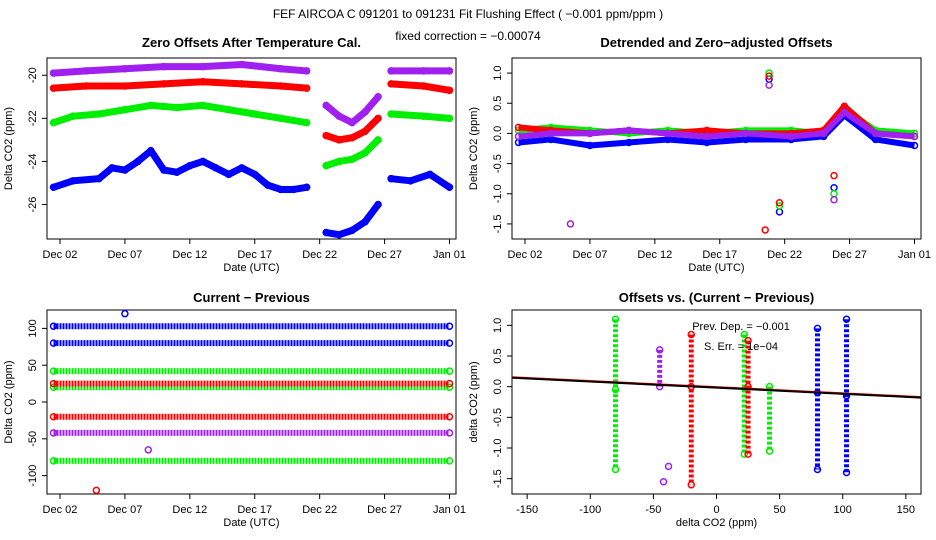 This screenshot has width=936, height=540. I want to click on panel-title: Current − Previous, so click(251, 297).